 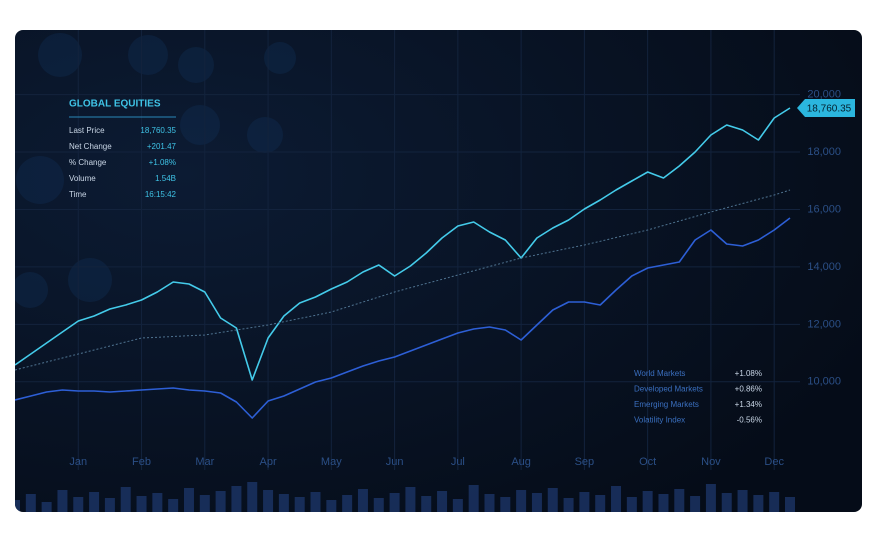 What do you see at coordinates (458, 462) in the screenshot?
I see `x-tick-label: Jul` at bounding box center [458, 462].